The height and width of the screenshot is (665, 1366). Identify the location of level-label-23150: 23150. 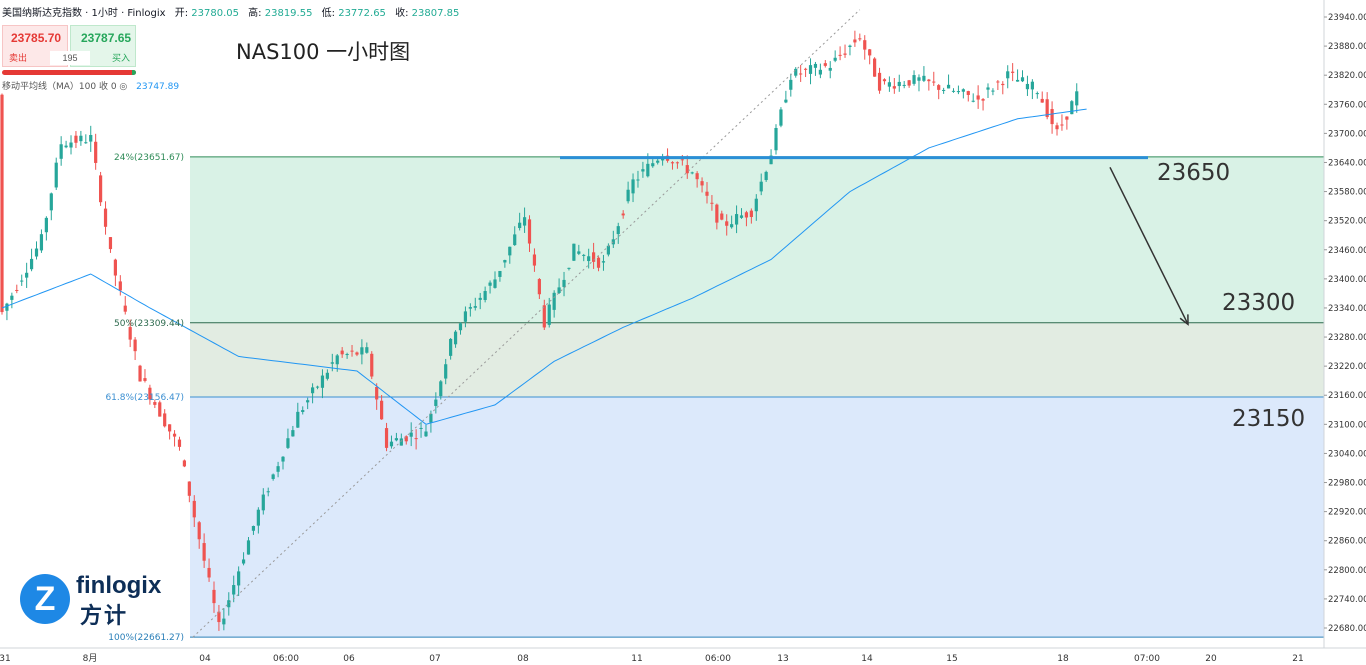
(1269, 419).